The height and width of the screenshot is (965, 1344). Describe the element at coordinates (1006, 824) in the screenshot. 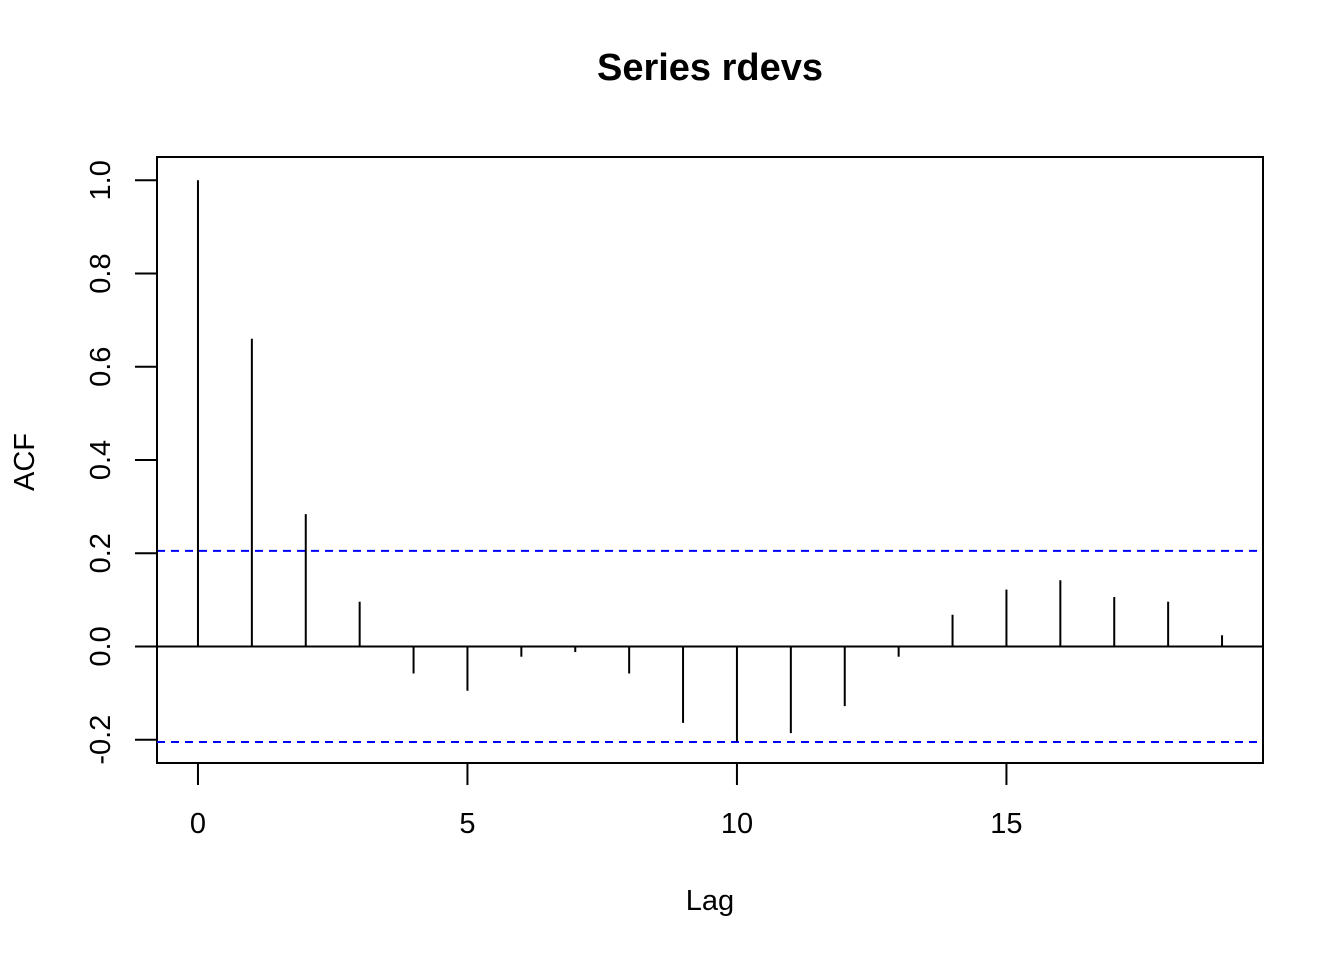

I see `x-tick-label: 15` at that location.